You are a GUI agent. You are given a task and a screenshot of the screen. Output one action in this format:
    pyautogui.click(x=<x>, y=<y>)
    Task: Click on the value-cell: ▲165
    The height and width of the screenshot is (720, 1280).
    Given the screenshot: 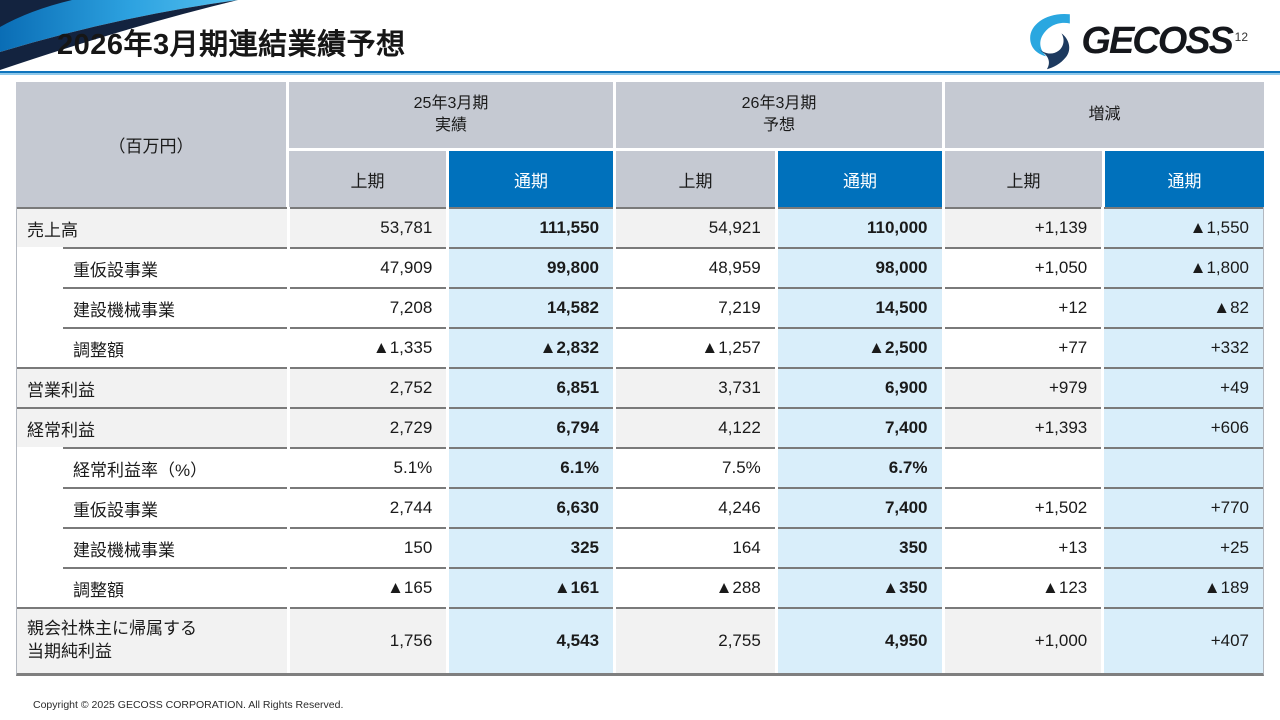 What is the action you would take?
    pyautogui.click(x=368, y=587)
    